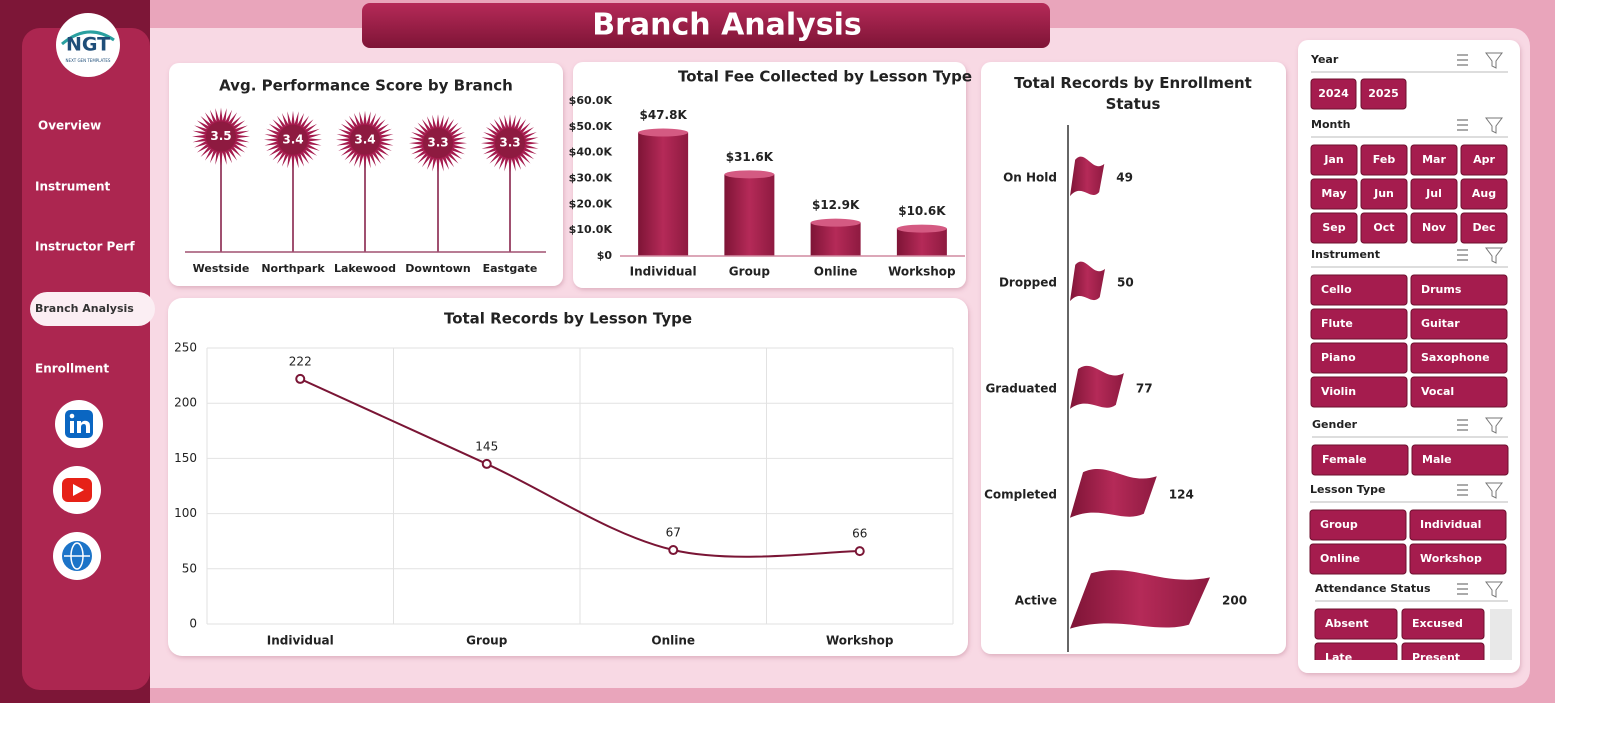 This screenshot has width=1600, height=741. I want to click on slicer-button-label: Oct, so click(1383, 227).